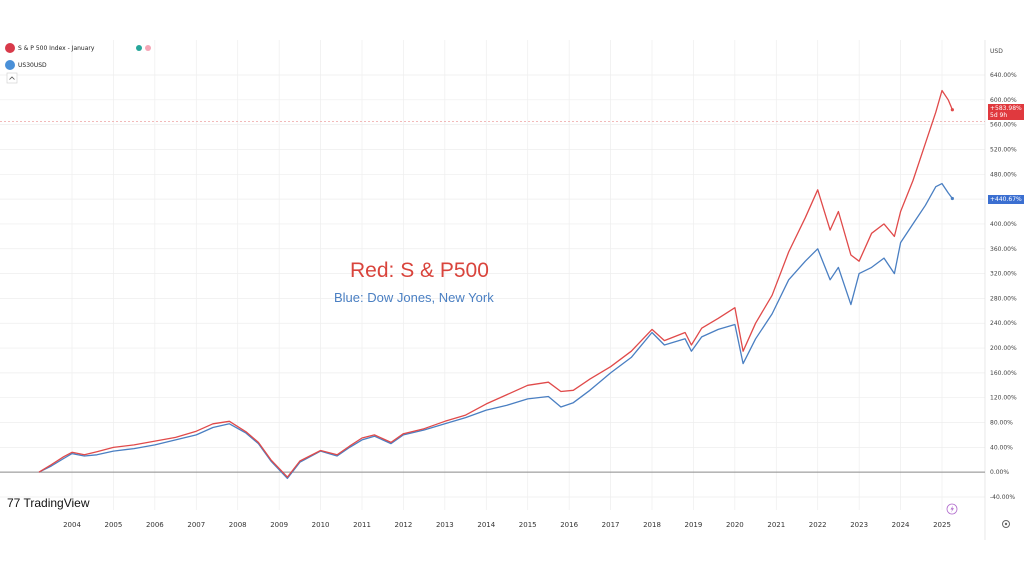 This screenshot has width=1024, height=576. I want to click on pink-dot-icon, so click(148, 48).